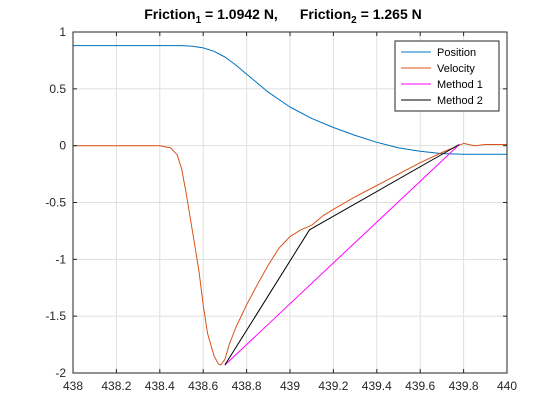  What do you see at coordinates (456, 53) in the screenshot?
I see `legend-label: Position` at bounding box center [456, 53].